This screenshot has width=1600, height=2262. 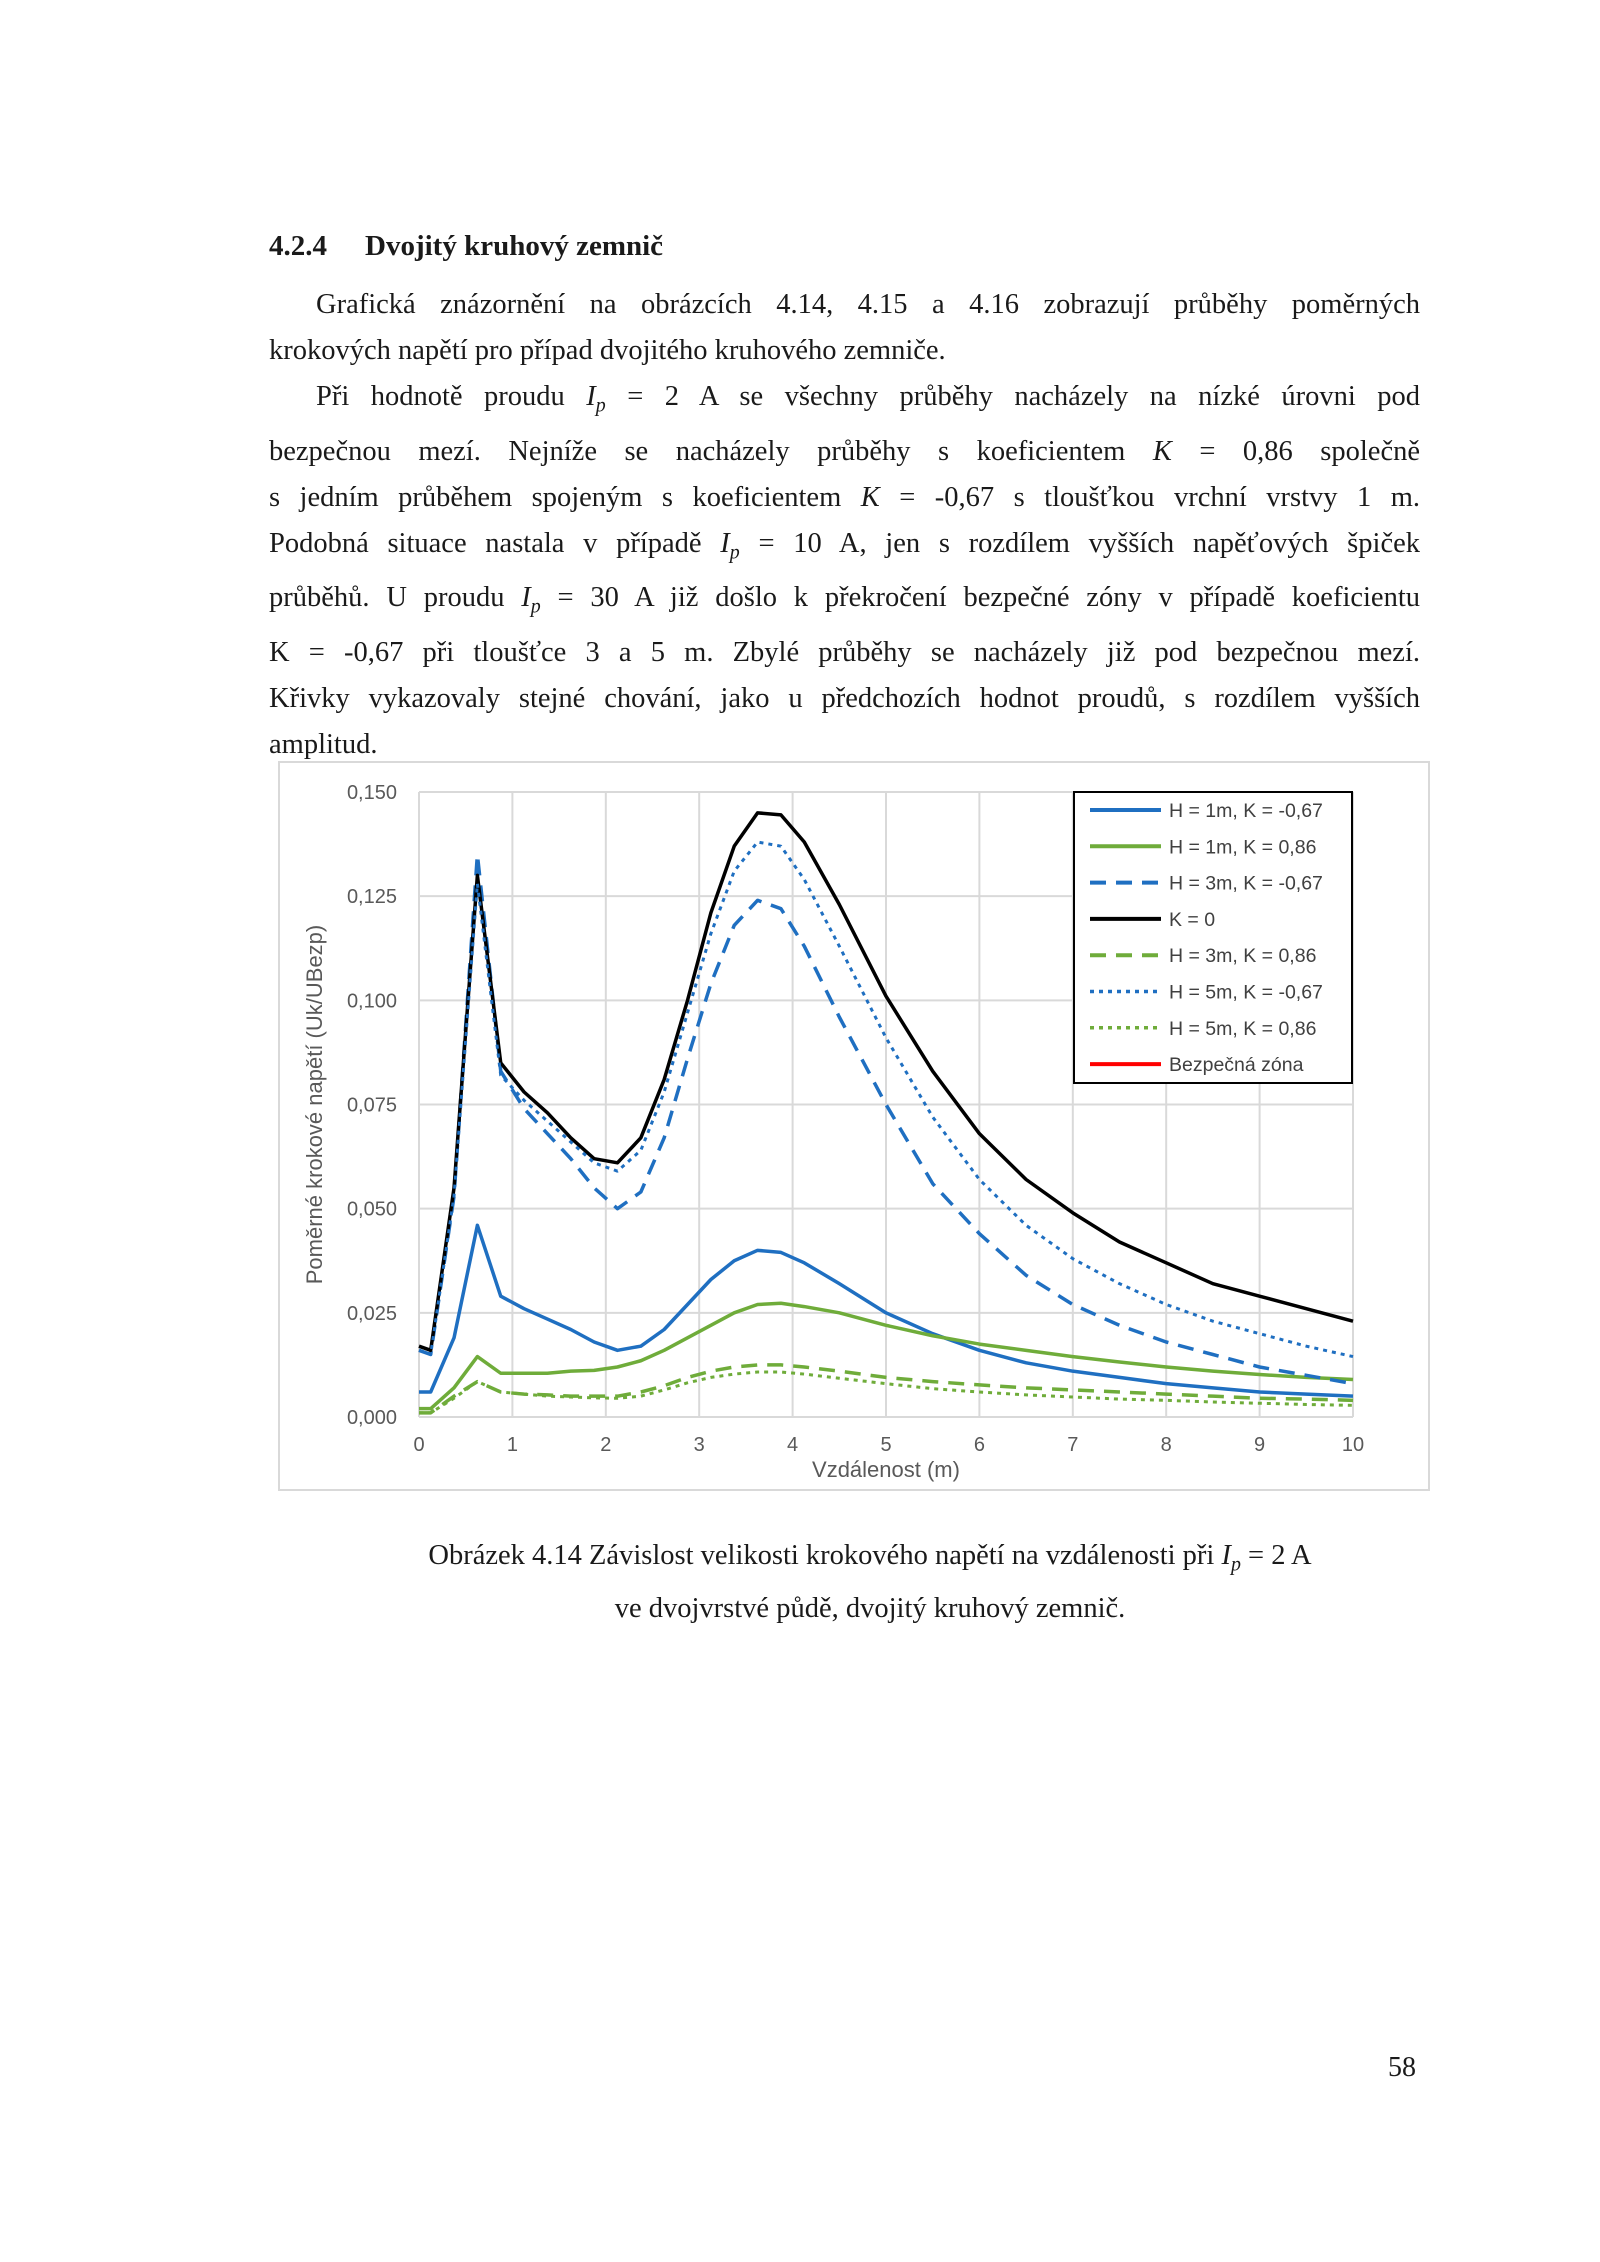 I want to click on legend-box, so click(x=1213, y=937).